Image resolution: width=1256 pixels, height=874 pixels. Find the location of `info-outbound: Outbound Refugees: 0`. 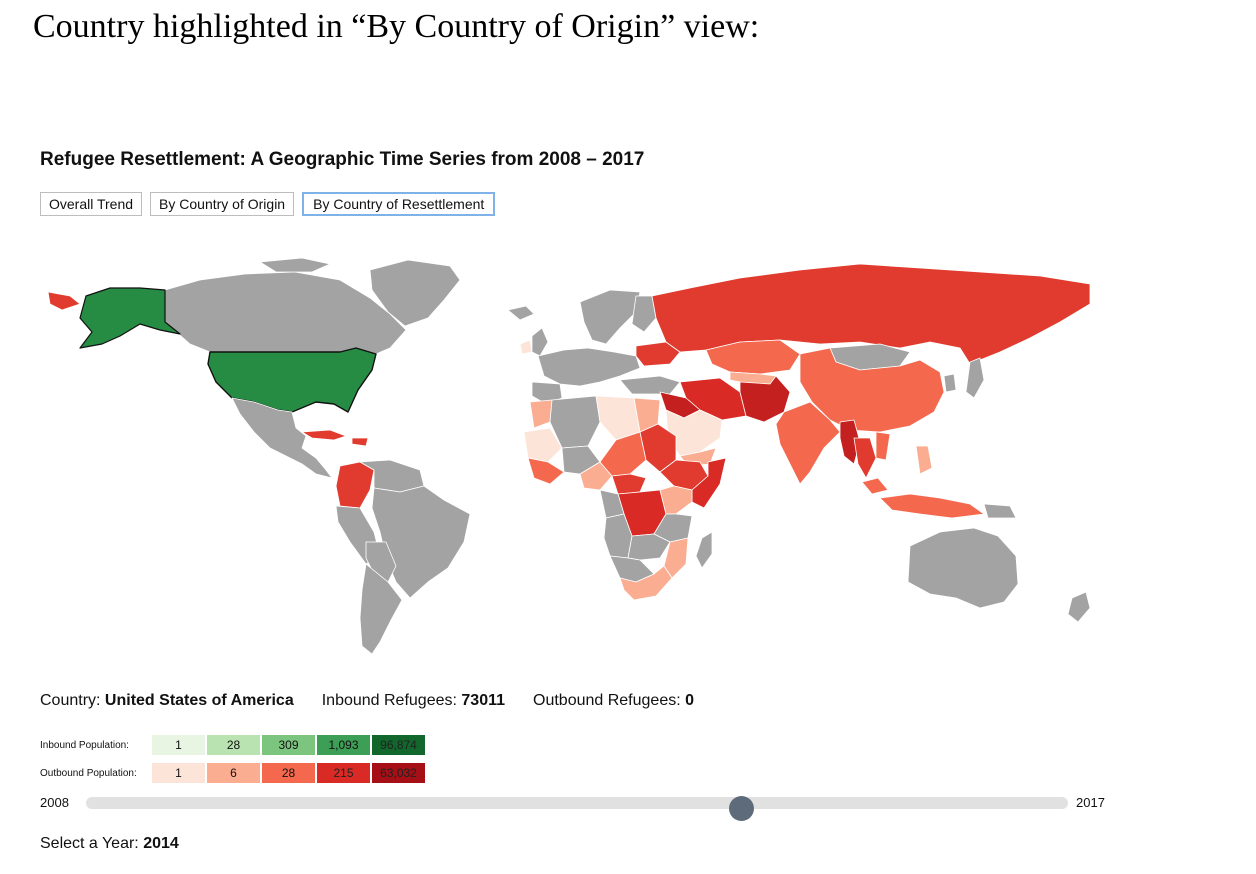

info-outbound: Outbound Refugees: 0 is located at coordinates (613, 701).